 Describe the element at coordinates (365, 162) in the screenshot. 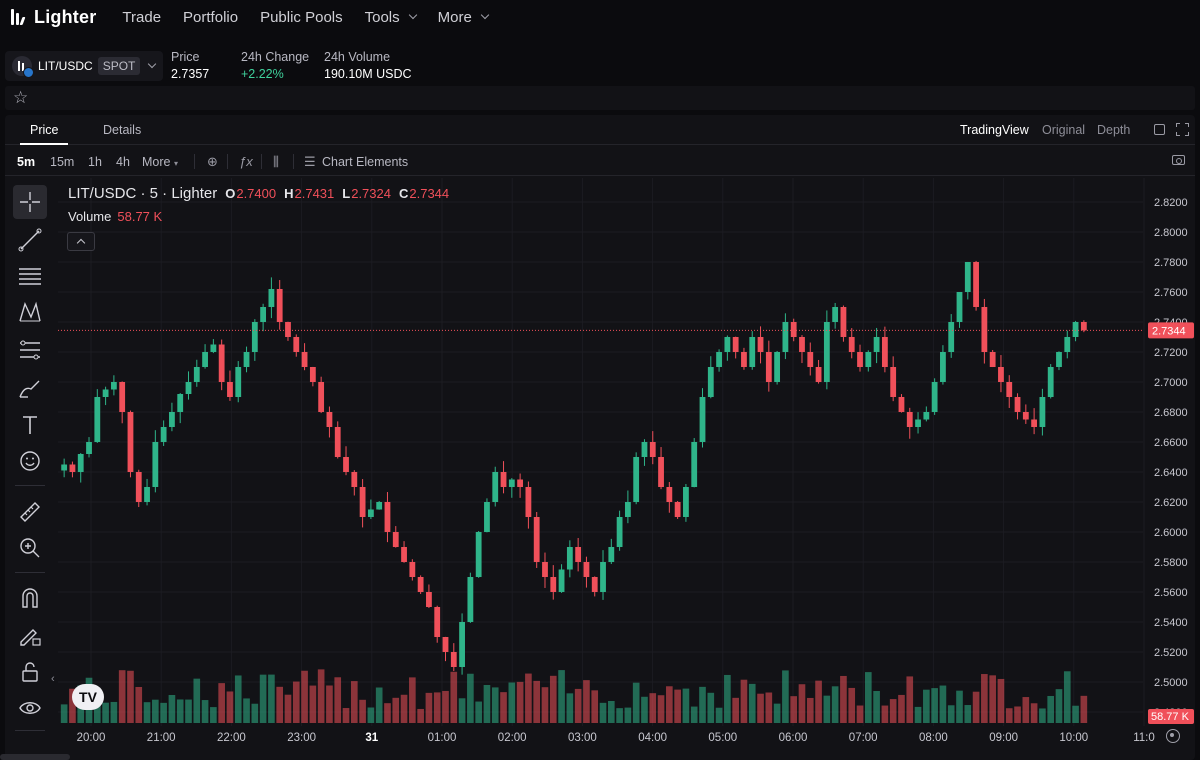

I see `chart-elements-button: Chart Elements` at that location.